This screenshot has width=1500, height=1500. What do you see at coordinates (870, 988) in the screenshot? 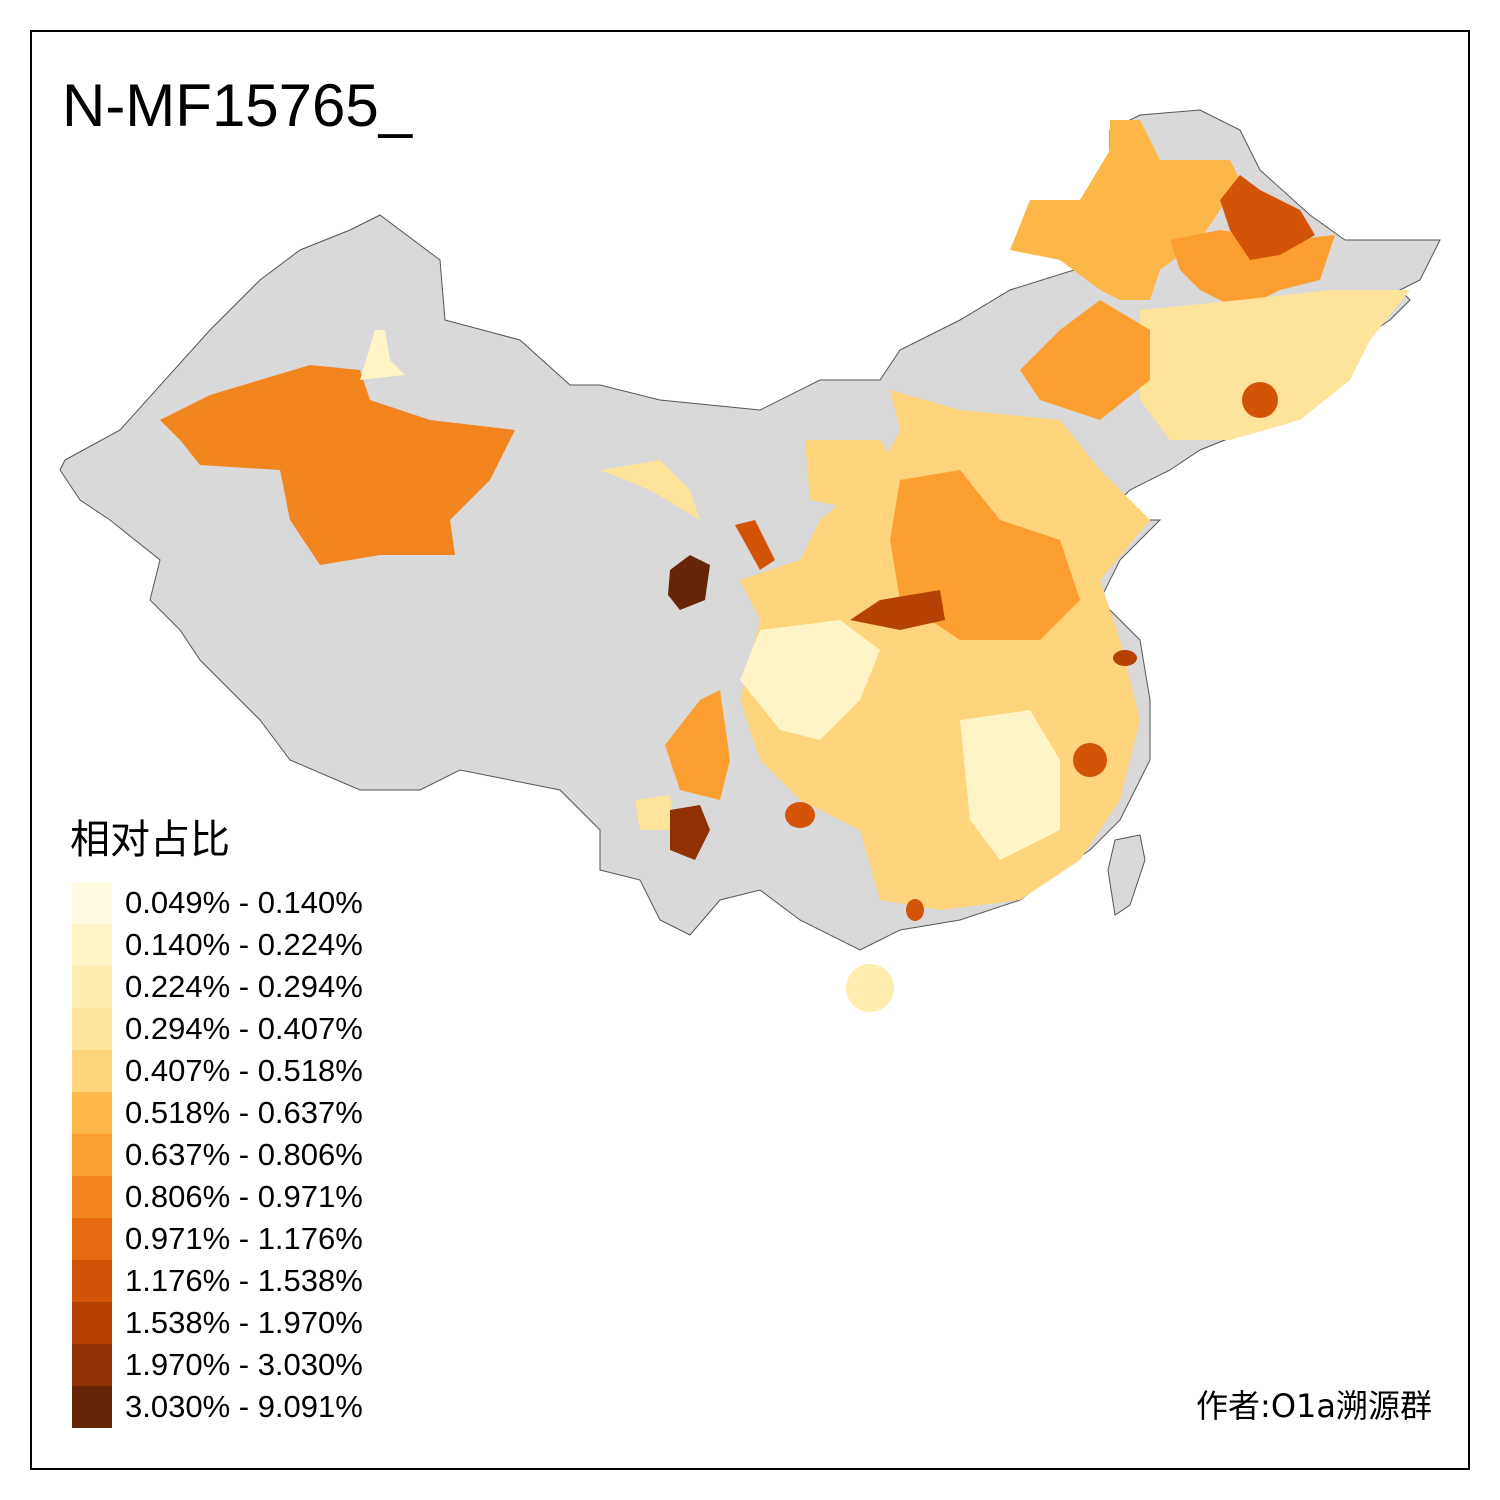
I see `island-hainan` at bounding box center [870, 988].